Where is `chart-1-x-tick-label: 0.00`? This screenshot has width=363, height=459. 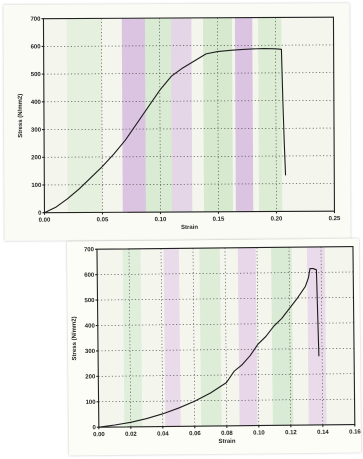
chart-1-x-tick-label: 0.00 is located at coordinates (99, 435).